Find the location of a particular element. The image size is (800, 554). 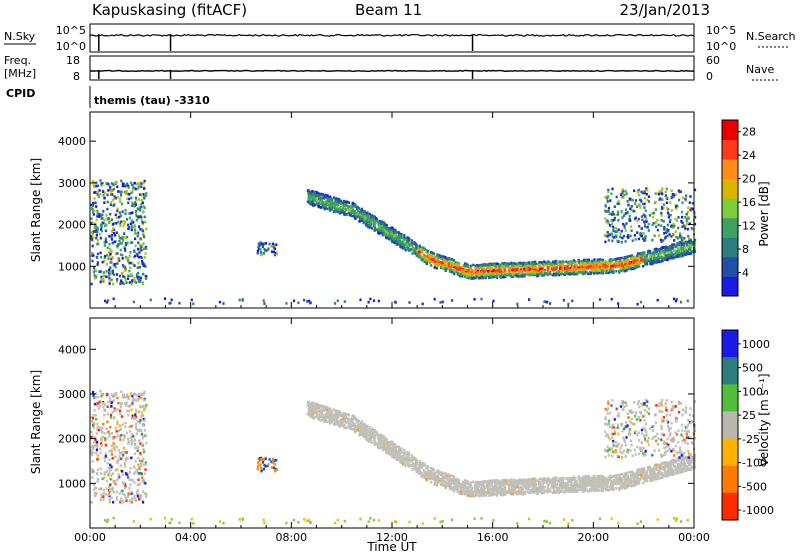

nsky-panel is located at coordinates (392, 38).